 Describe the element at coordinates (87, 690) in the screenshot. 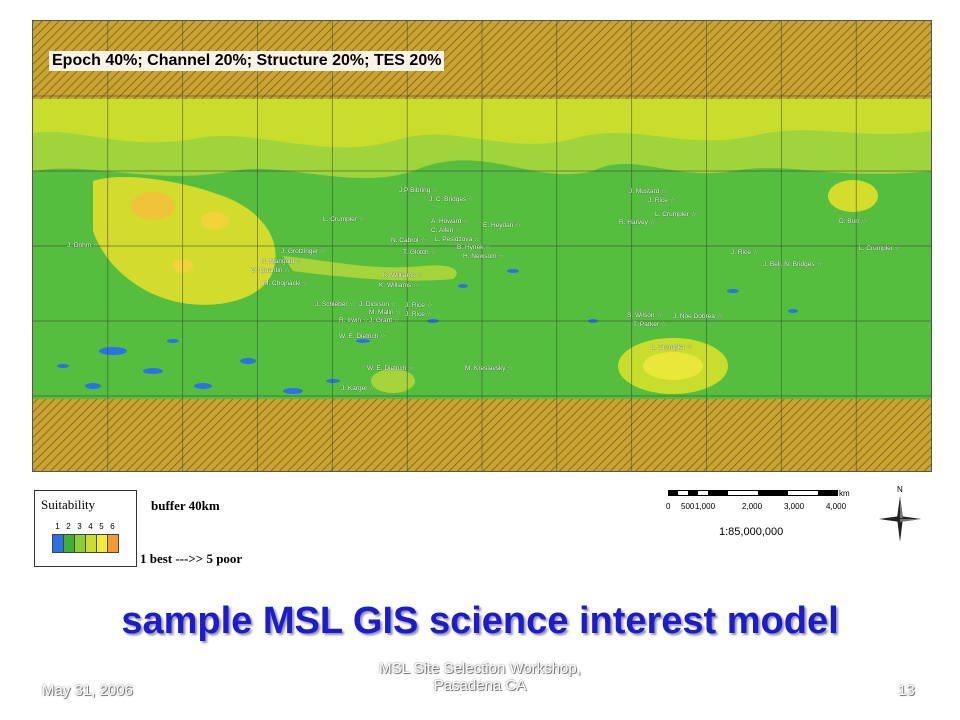

I see `footer-date: May 31, 2006` at that location.